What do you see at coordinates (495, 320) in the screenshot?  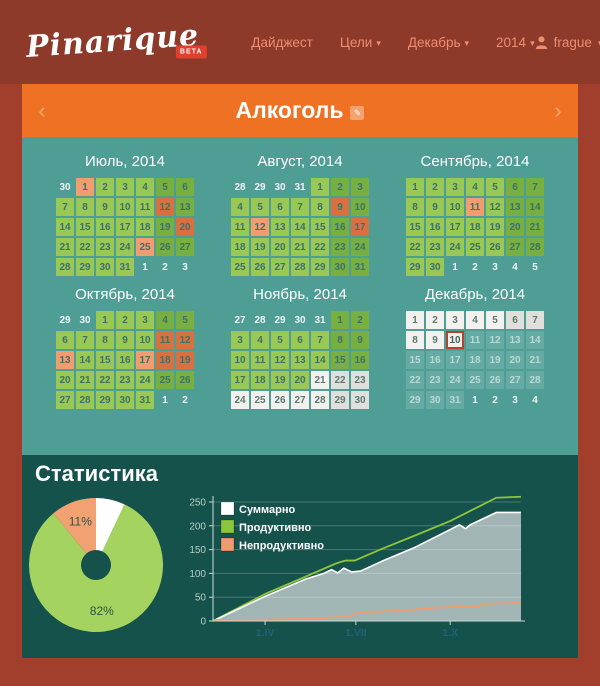 I see `calendar-day: 5` at bounding box center [495, 320].